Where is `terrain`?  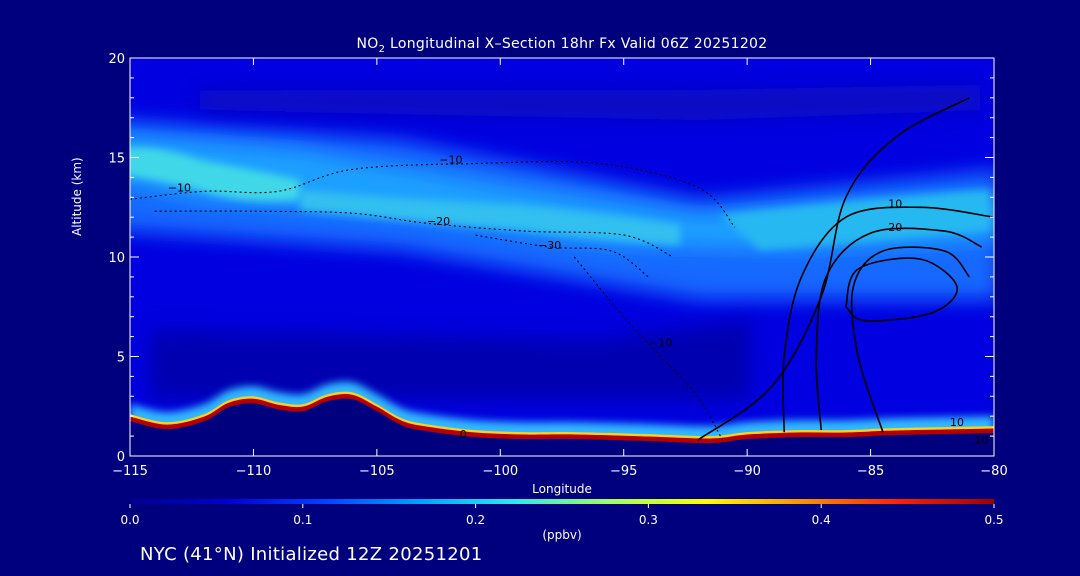 terrain is located at coordinates (562, 427).